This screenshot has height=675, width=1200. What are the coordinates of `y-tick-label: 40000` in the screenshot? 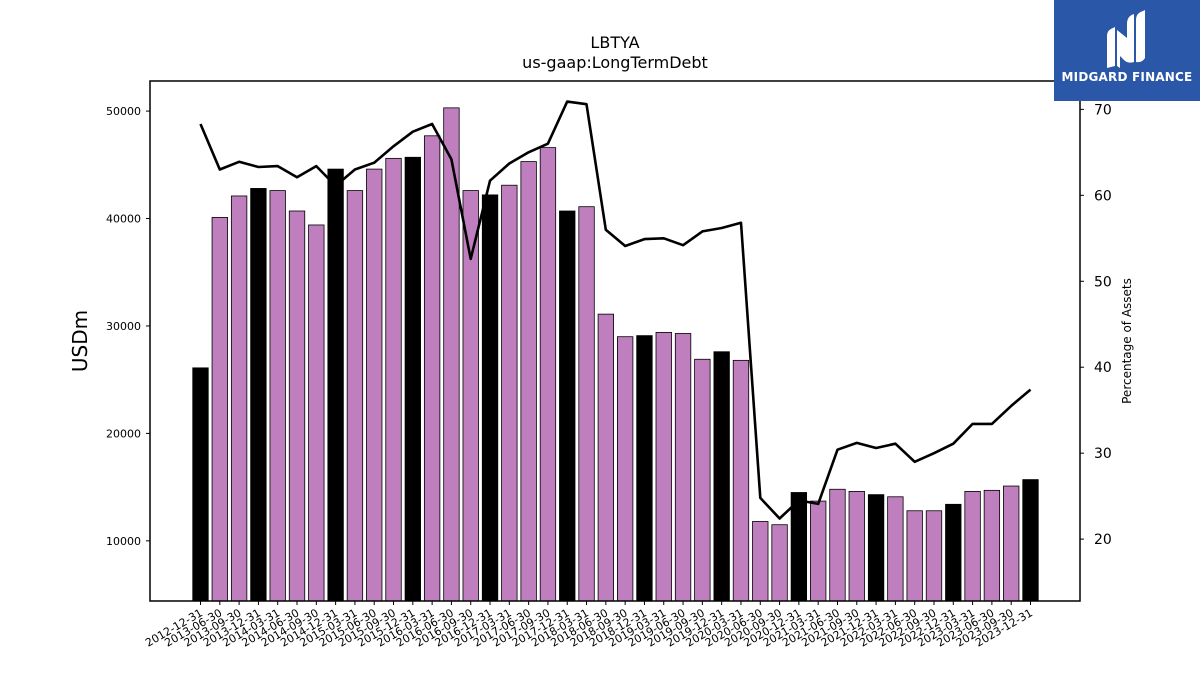 It's located at (123, 219).